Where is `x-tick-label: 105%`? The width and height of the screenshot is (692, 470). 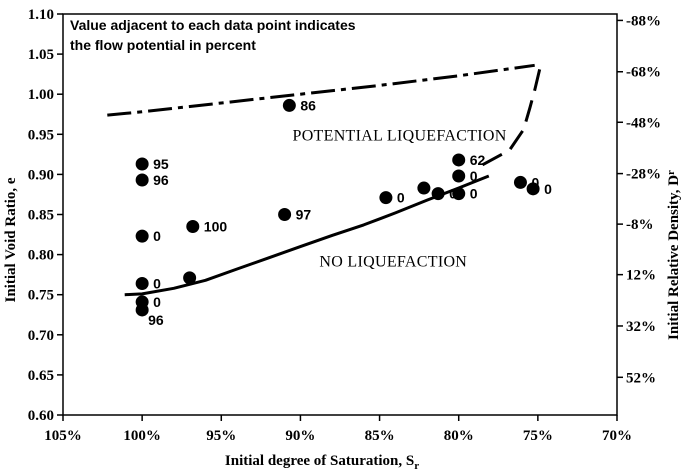 x-tick-label: 105% is located at coordinates (63, 436).